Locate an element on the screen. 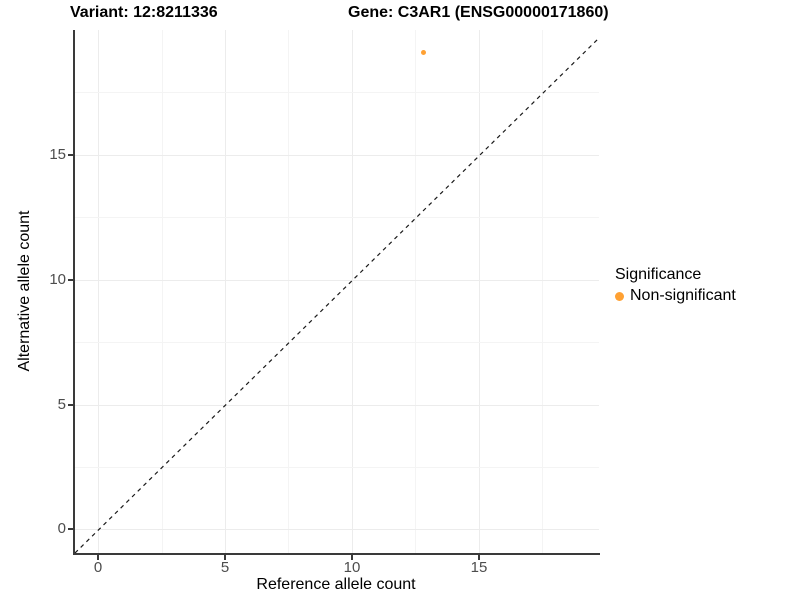 The width and height of the screenshot is (800, 600). legend-point-icon is located at coordinates (619, 296).